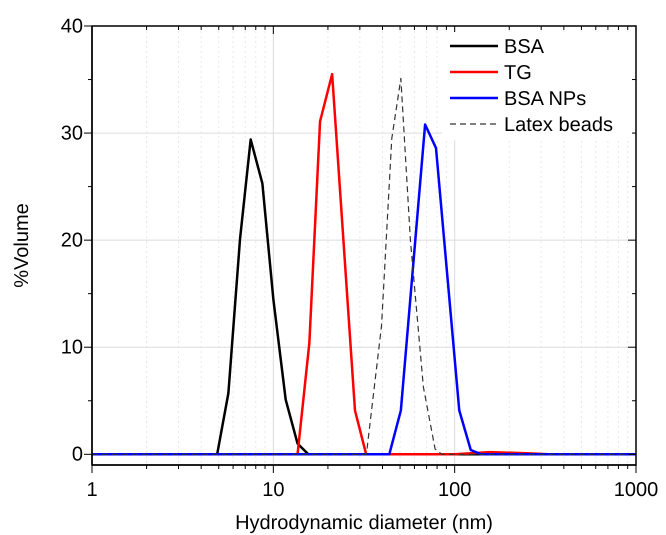 The width and height of the screenshot is (666, 535). Describe the element at coordinates (71, 241) in the screenshot. I see `y-tick-label: 20` at that location.